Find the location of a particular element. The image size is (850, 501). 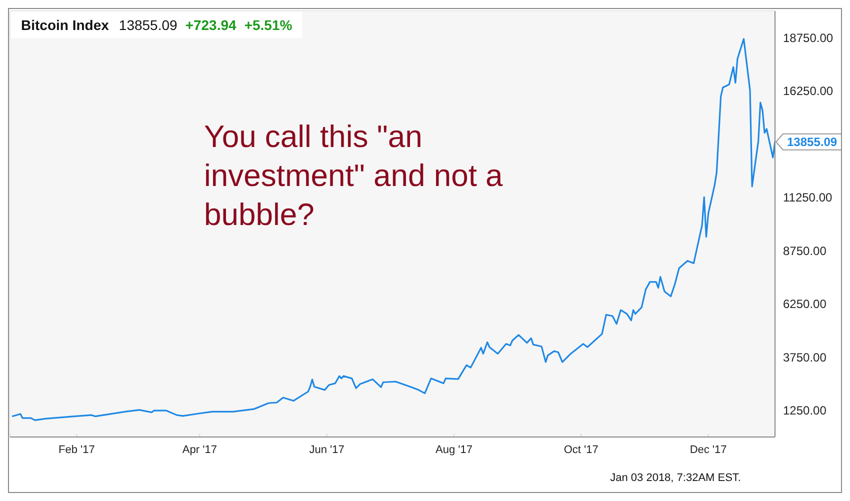

x-tick-label: Jun '17 is located at coordinates (326, 450).